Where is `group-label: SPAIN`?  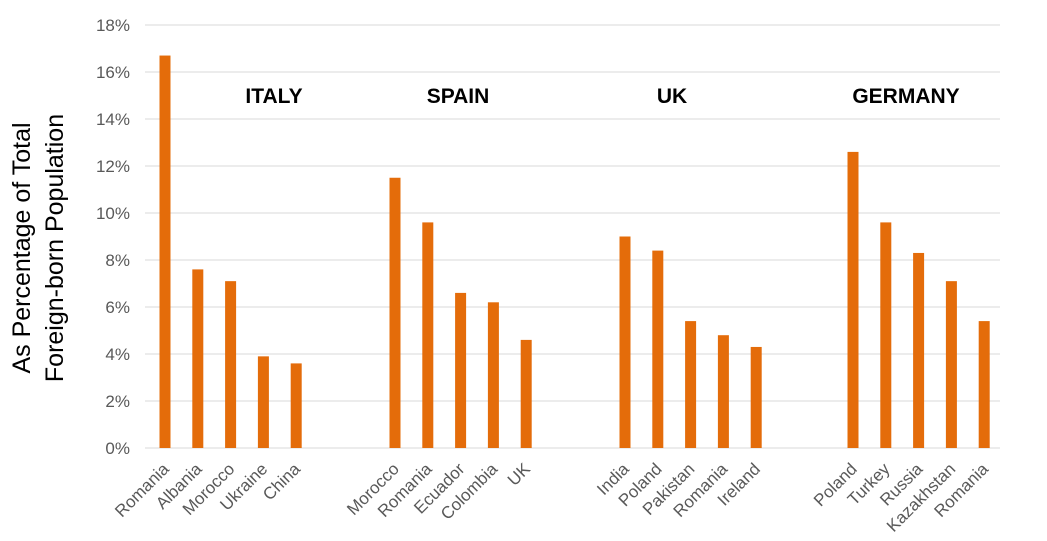 group-label: SPAIN is located at coordinates (458, 96).